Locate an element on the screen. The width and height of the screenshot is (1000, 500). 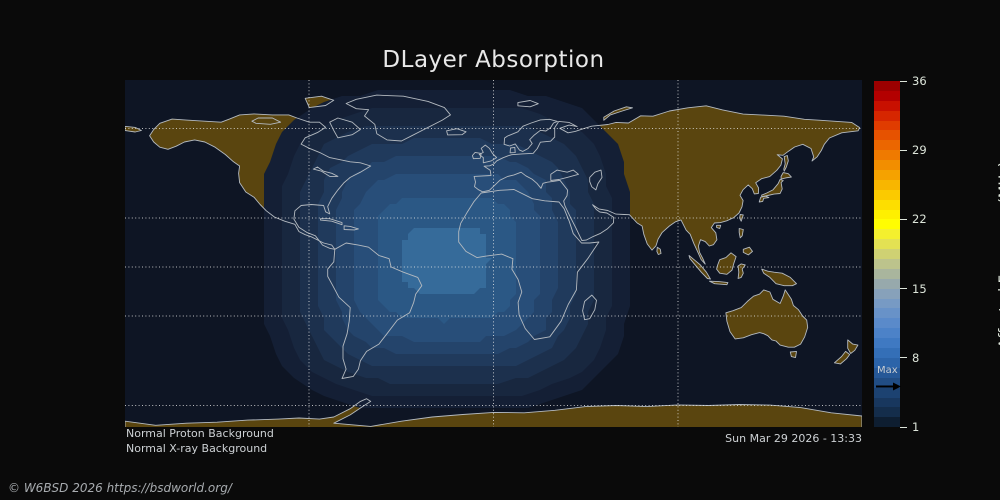
coast-java is located at coordinates (719, 283).